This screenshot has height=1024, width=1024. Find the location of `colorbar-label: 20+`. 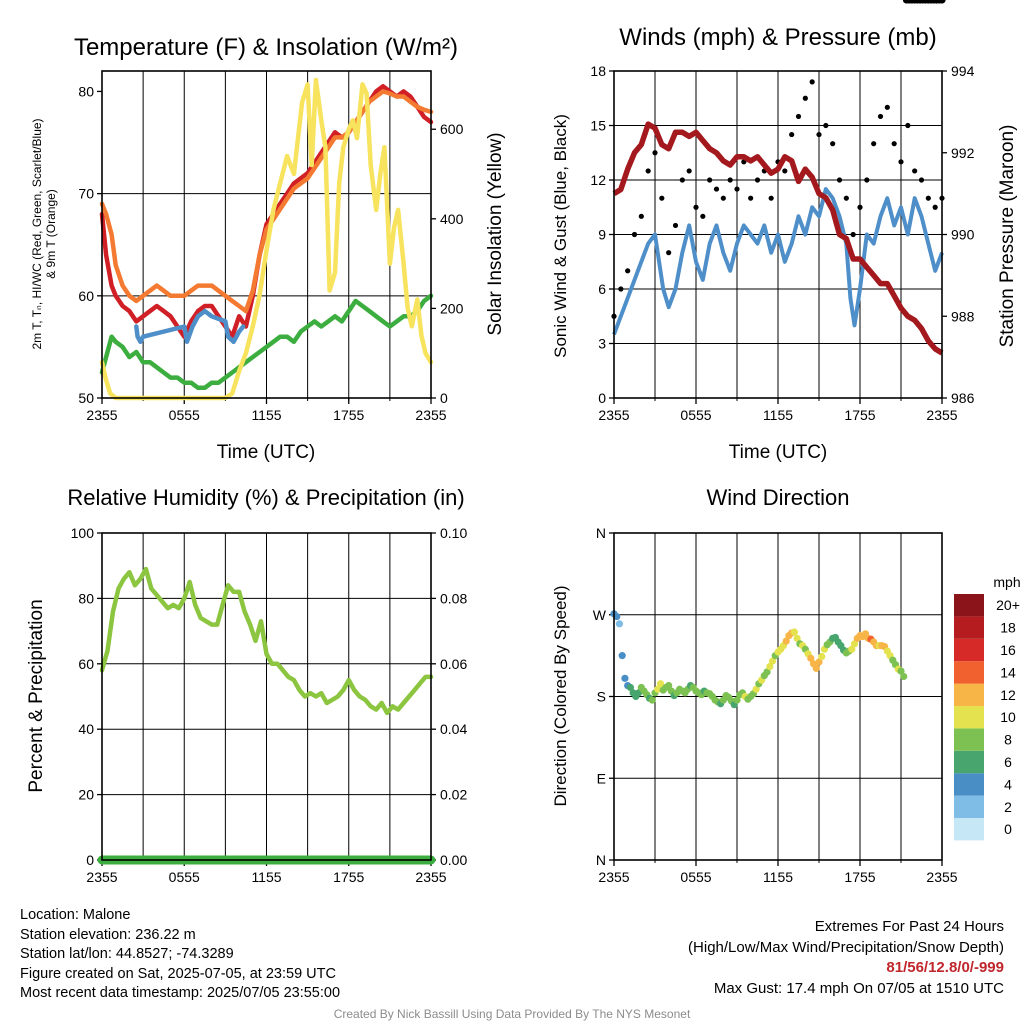

colorbar-label: 20+ is located at coordinates (1008, 605).